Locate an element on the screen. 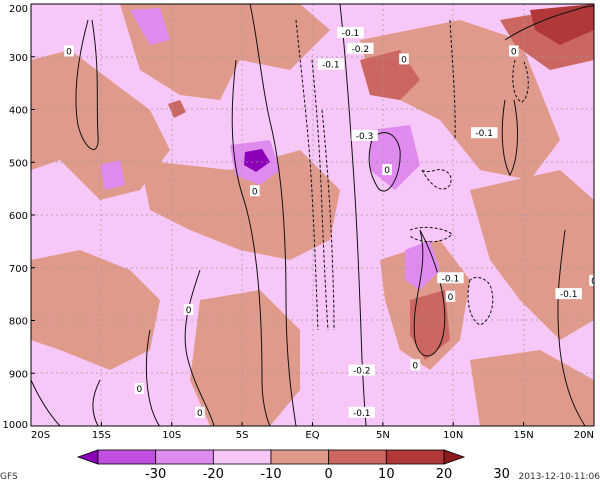 The width and height of the screenshot is (600, 481). x-tick-label: 20N is located at coordinates (584, 435).